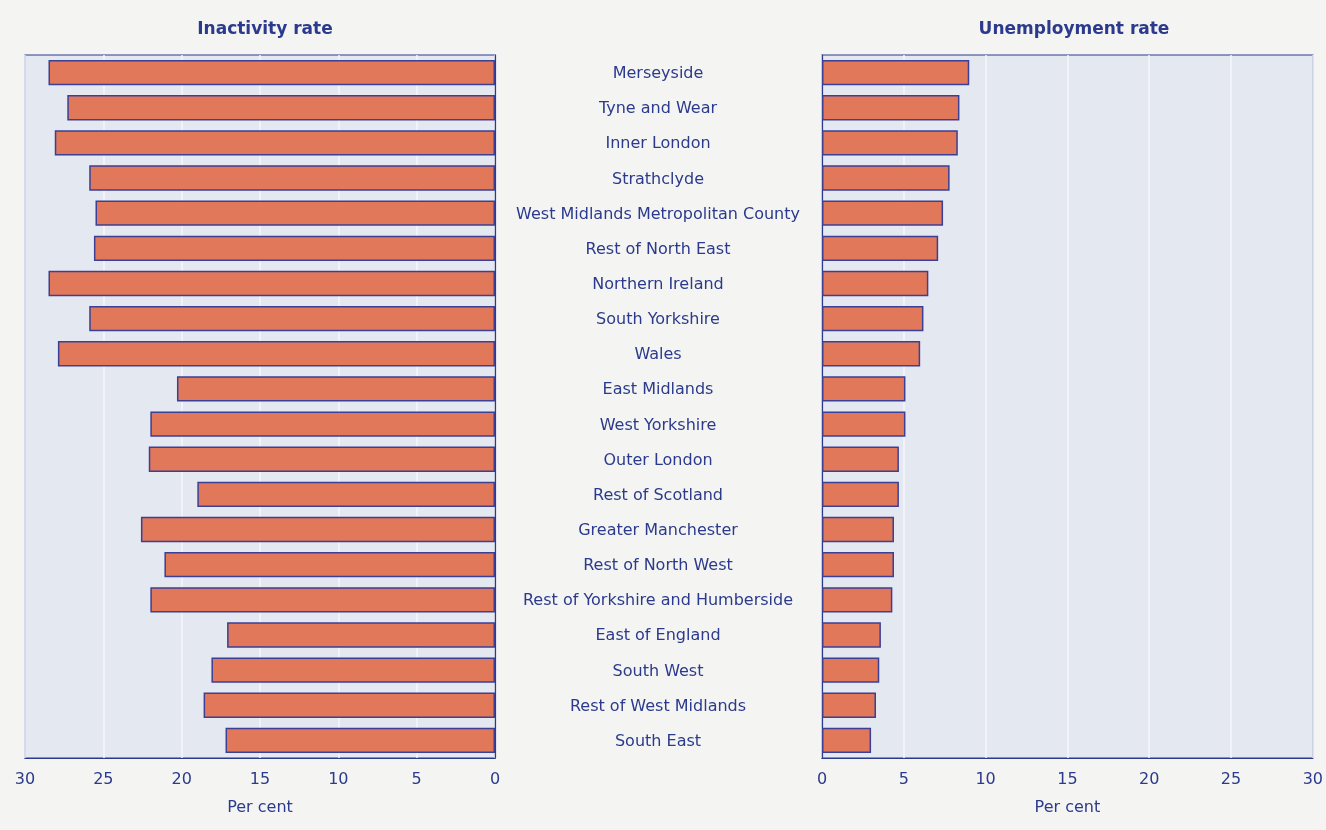 This screenshot has height=830, width=1326. Describe the element at coordinates (658, 740) in the screenshot. I see `y-tick-label: South East` at that location.